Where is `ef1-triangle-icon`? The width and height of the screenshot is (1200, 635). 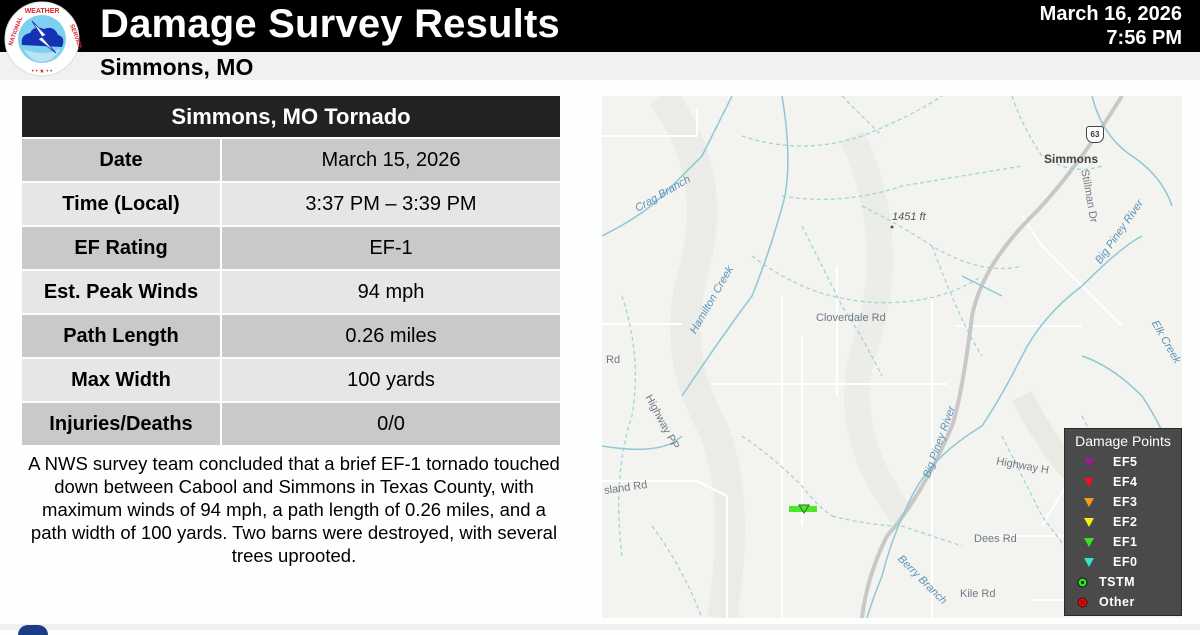 ef1-triangle-icon is located at coordinates (1089, 542).